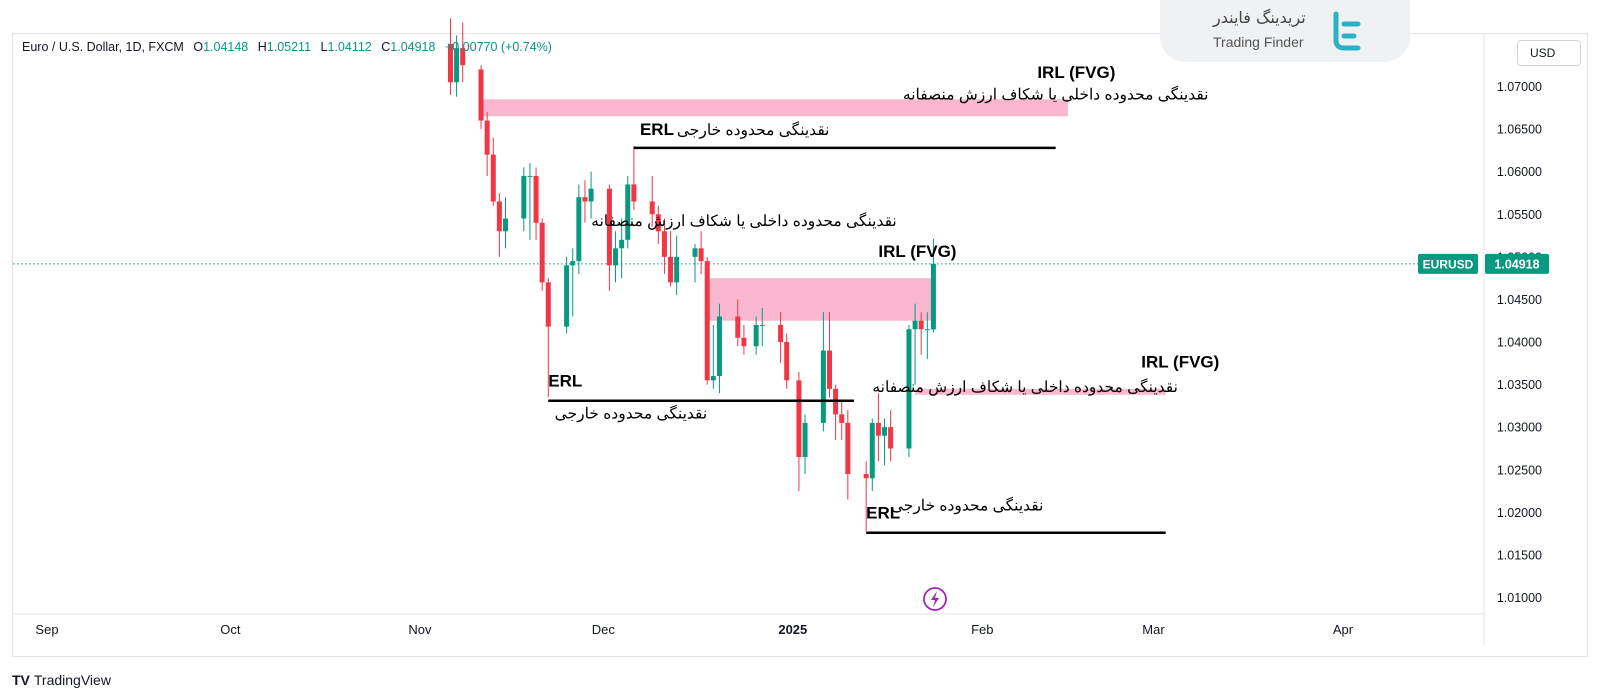  Describe the element at coordinates (413, 47) in the screenshot. I see `legend-close: 1.04918` at that location.